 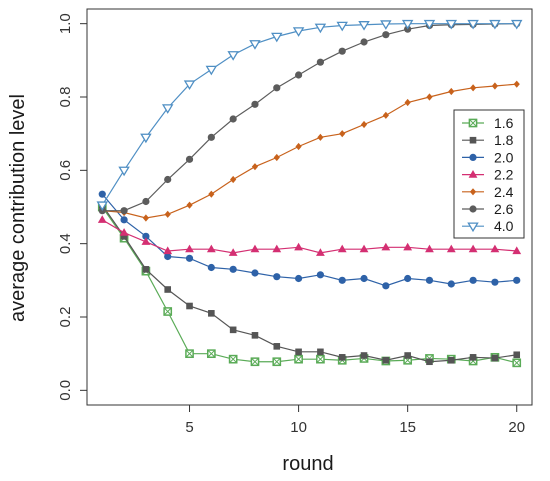 What do you see at coordinates (504, 157) in the screenshot?
I see `legend-label: 2.0` at bounding box center [504, 157].